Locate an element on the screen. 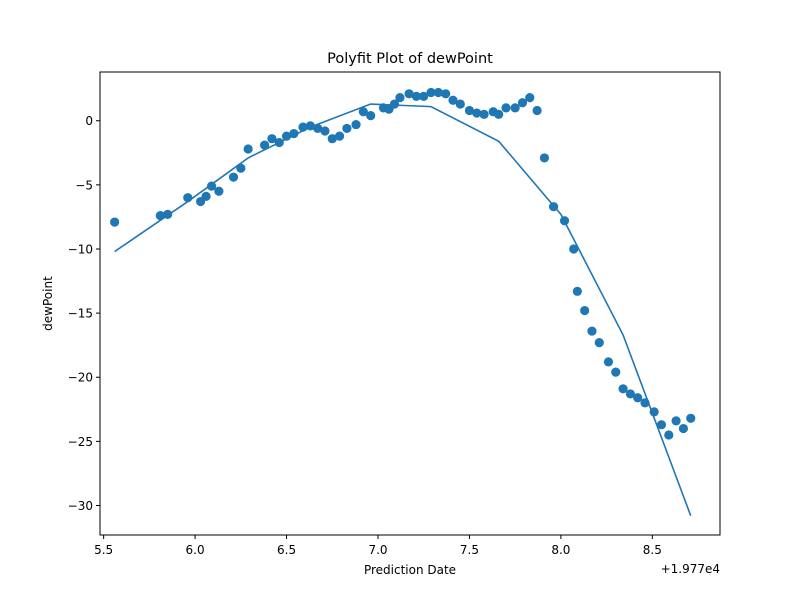 The height and width of the screenshot is (600, 800). y-tick-label: −15 is located at coordinates (80, 314).